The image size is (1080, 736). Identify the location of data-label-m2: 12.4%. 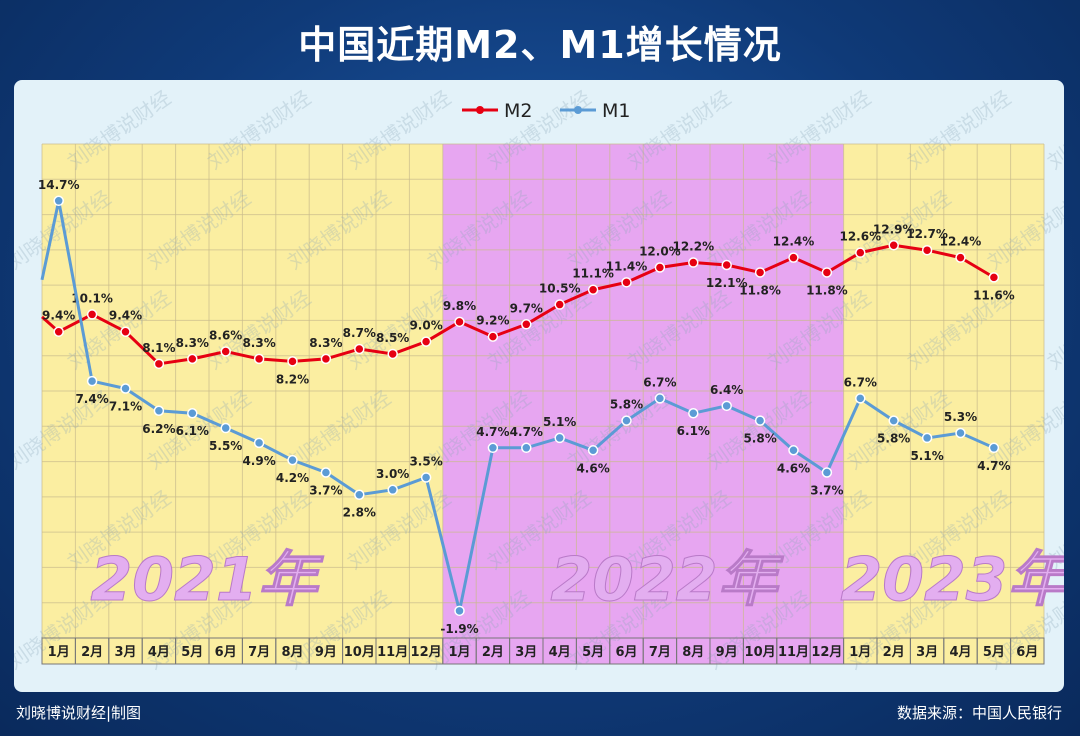
(794, 242).